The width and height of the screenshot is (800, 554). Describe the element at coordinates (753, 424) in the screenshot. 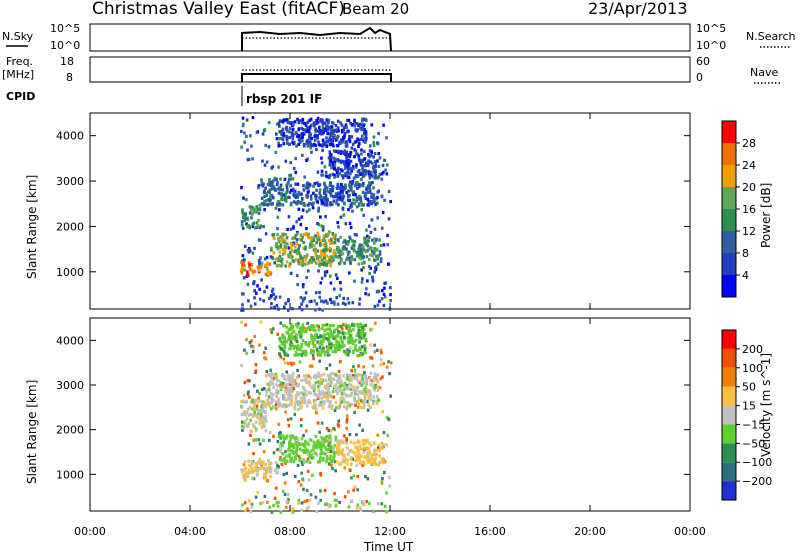

I see `colorbar-tick-label: −15` at that location.